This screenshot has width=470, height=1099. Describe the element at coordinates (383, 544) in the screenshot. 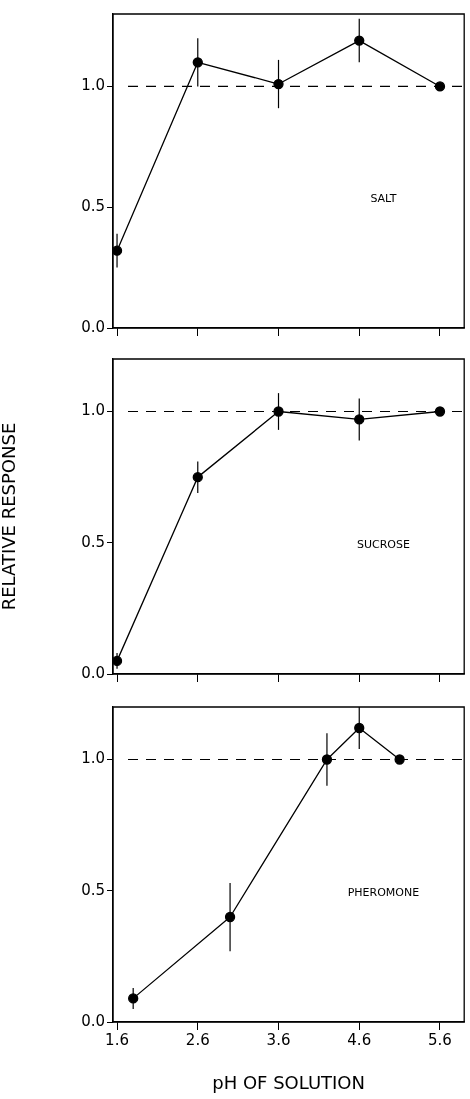

I see `annotation: SUCROSE` at that location.